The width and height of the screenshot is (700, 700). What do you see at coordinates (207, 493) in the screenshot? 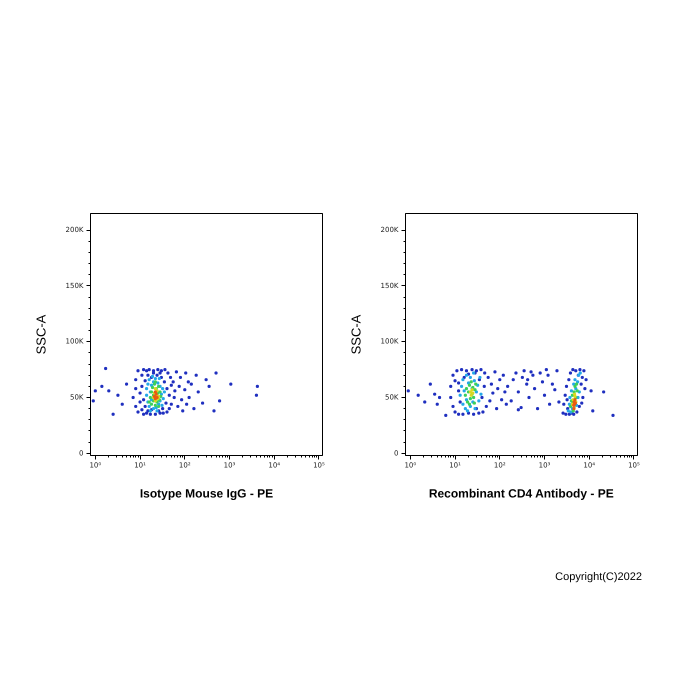
I see `x-axis-title: Isotype Mouse IgG - PE` at bounding box center [207, 493].